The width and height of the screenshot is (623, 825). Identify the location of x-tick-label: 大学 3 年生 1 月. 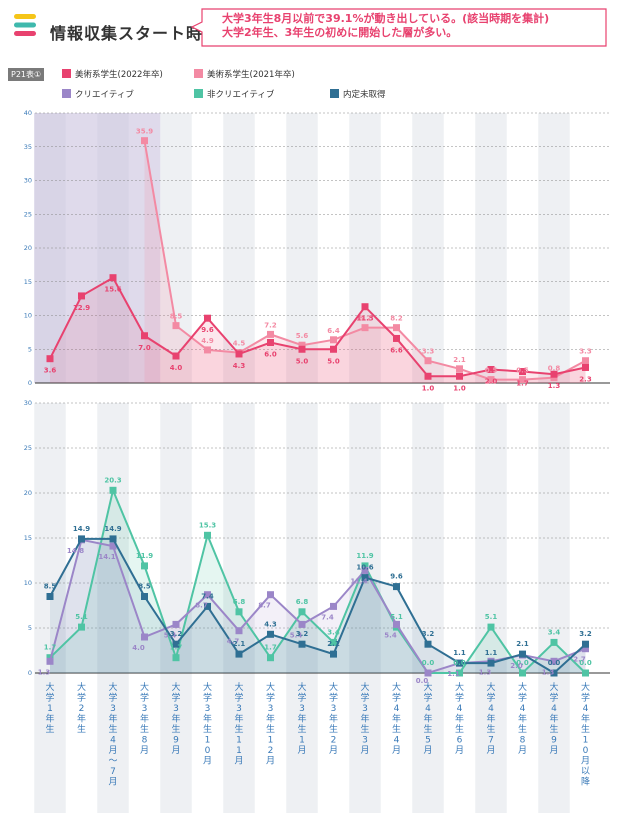
(301, 718).